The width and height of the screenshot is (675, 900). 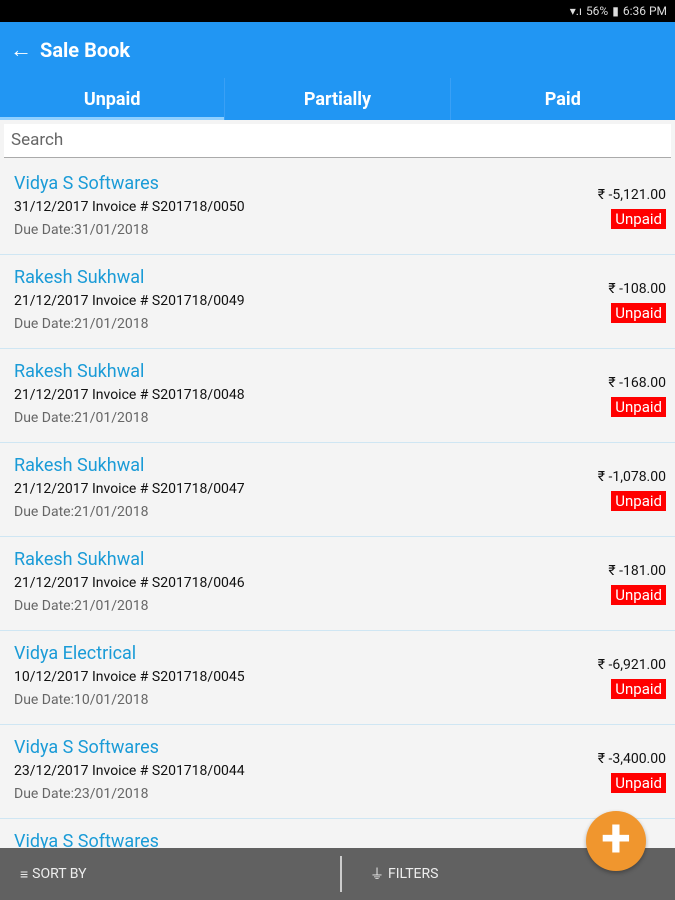 I want to click on page-title: Sale Book, so click(x=85, y=50).